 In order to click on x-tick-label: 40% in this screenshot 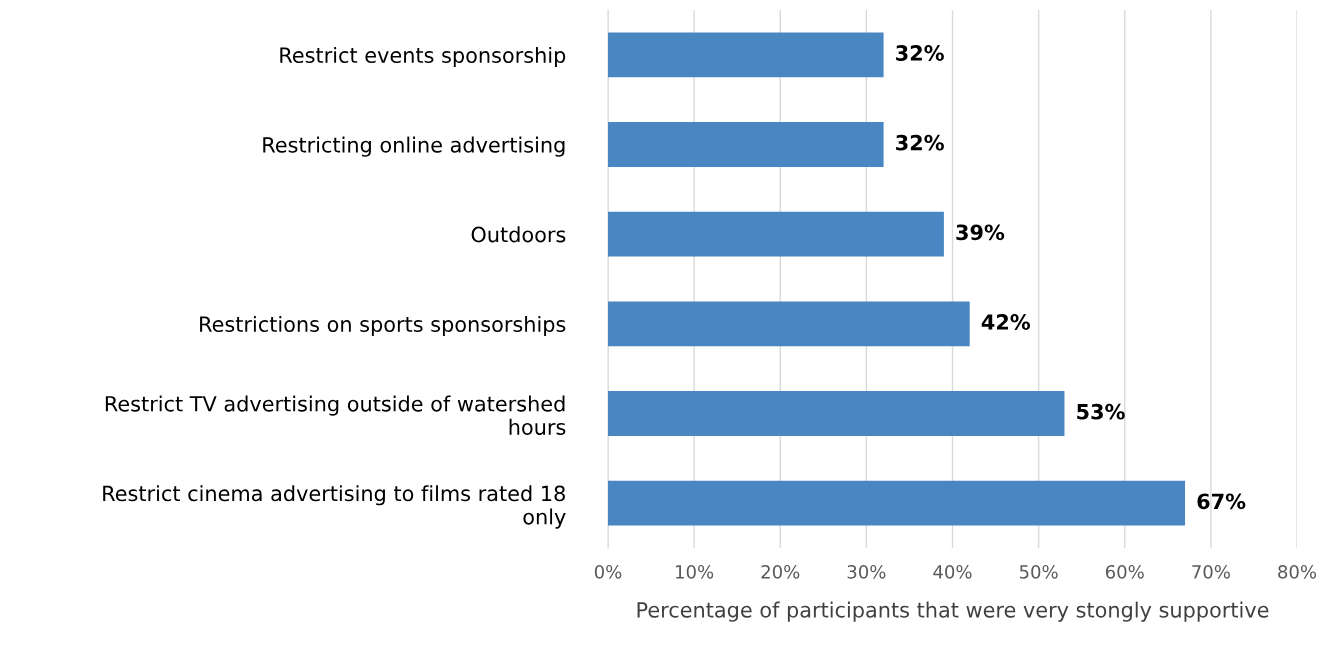, I will do `click(952, 571)`.